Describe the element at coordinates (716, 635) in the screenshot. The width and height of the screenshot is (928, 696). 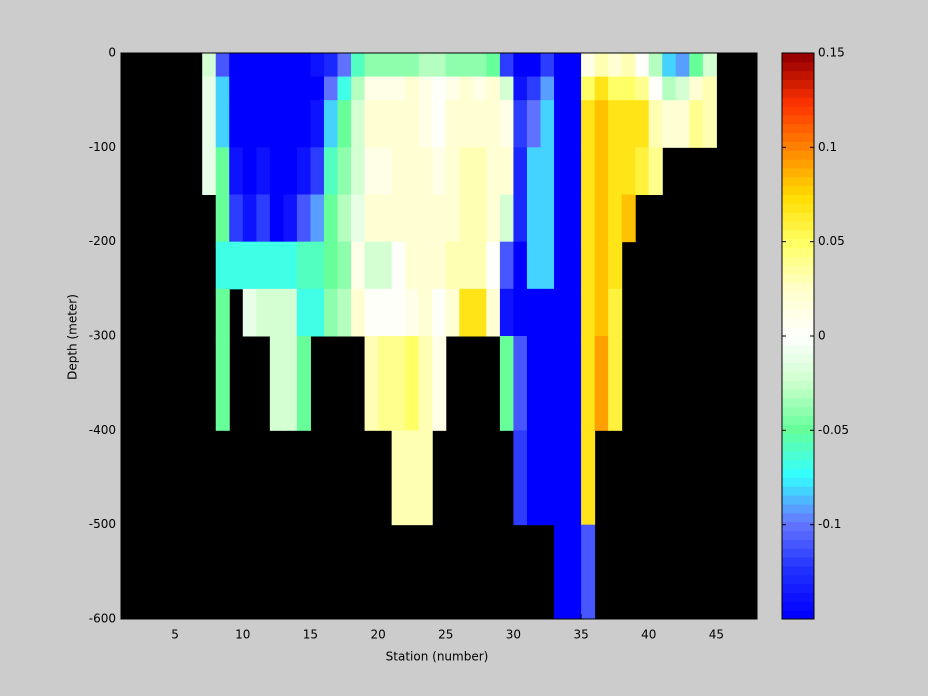
I see `x-tick-label: 45` at that location.